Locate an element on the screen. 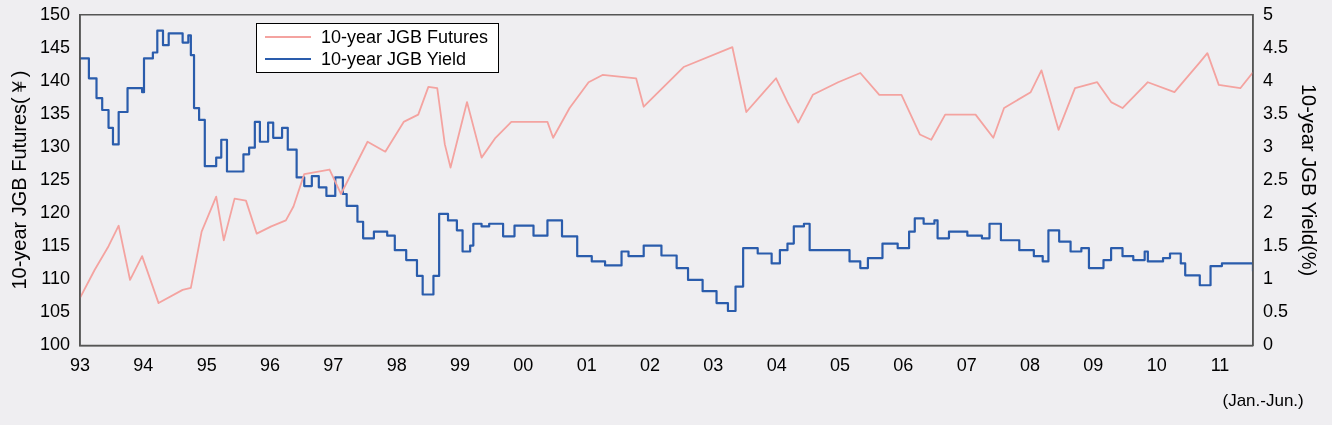 This screenshot has width=1332, height=425. x-tick-label: 01 is located at coordinates (586, 365).